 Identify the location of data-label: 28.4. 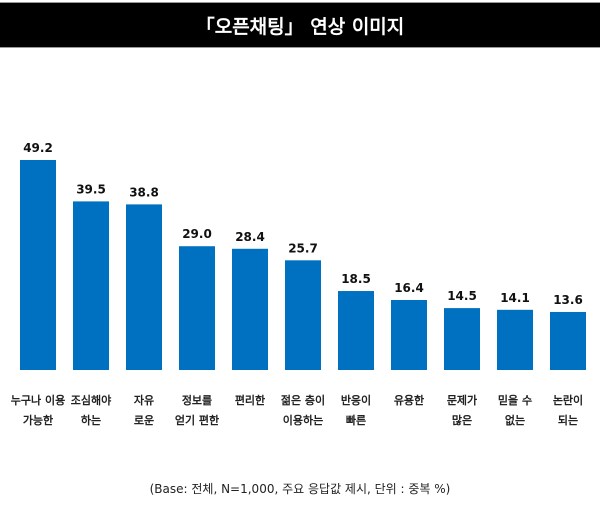
(250, 237).